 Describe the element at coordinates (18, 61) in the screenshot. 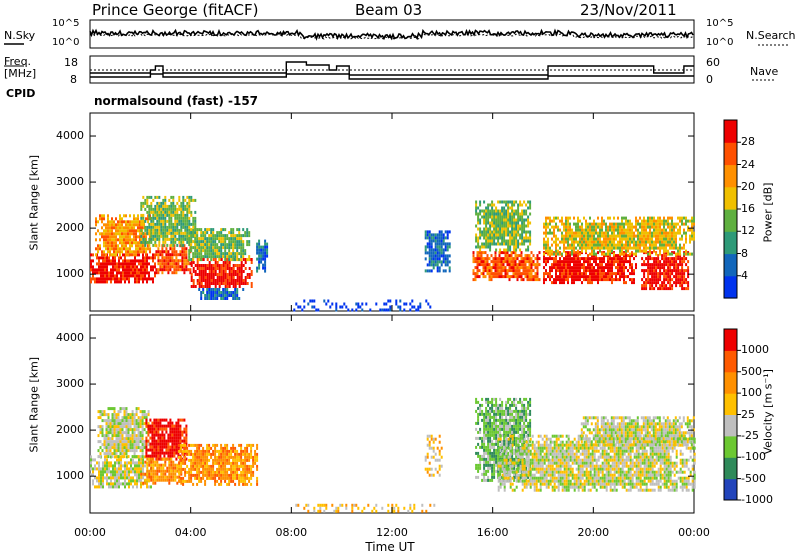

I see `freq-label: Freq.` at that location.